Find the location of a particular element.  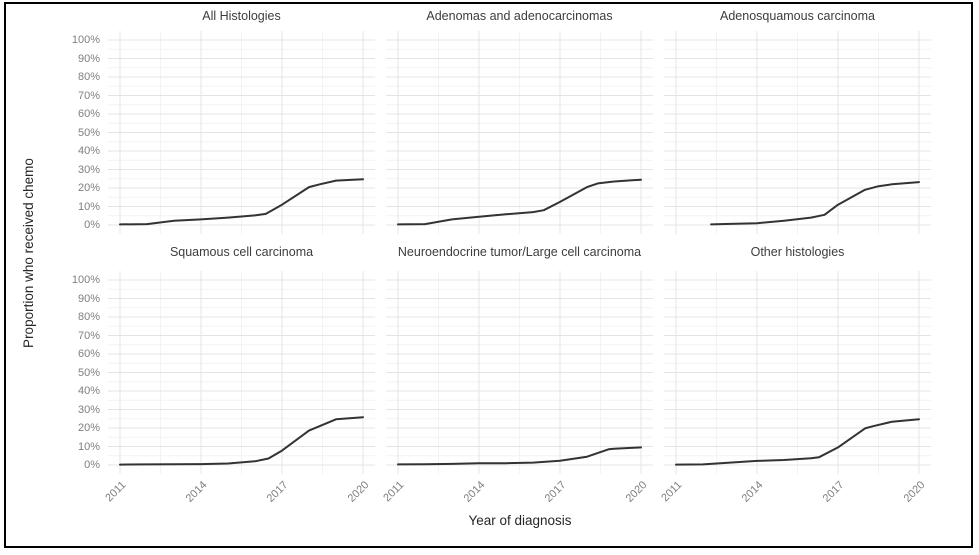

x-axis-title: Year of diagnosis is located at coordinates (520, 520).